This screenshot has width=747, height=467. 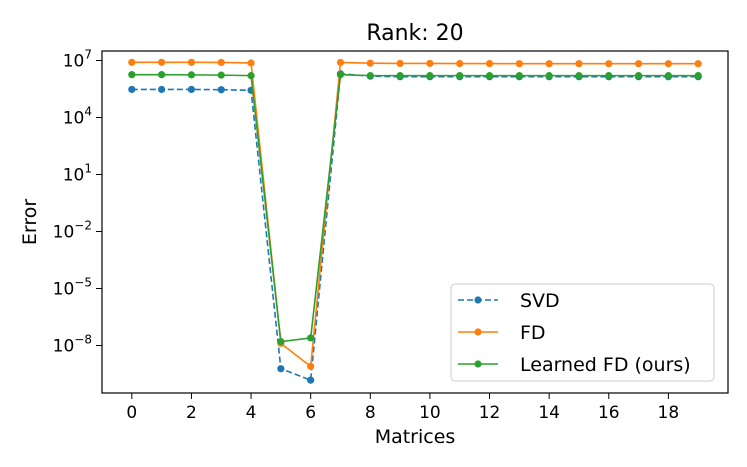 What do you see at coordinates (402, 408) in the screenshot?
I see `x-axis-ticks: 0 2 4 6 8 10 12 14 16 18` at bounding box center [402, 408].